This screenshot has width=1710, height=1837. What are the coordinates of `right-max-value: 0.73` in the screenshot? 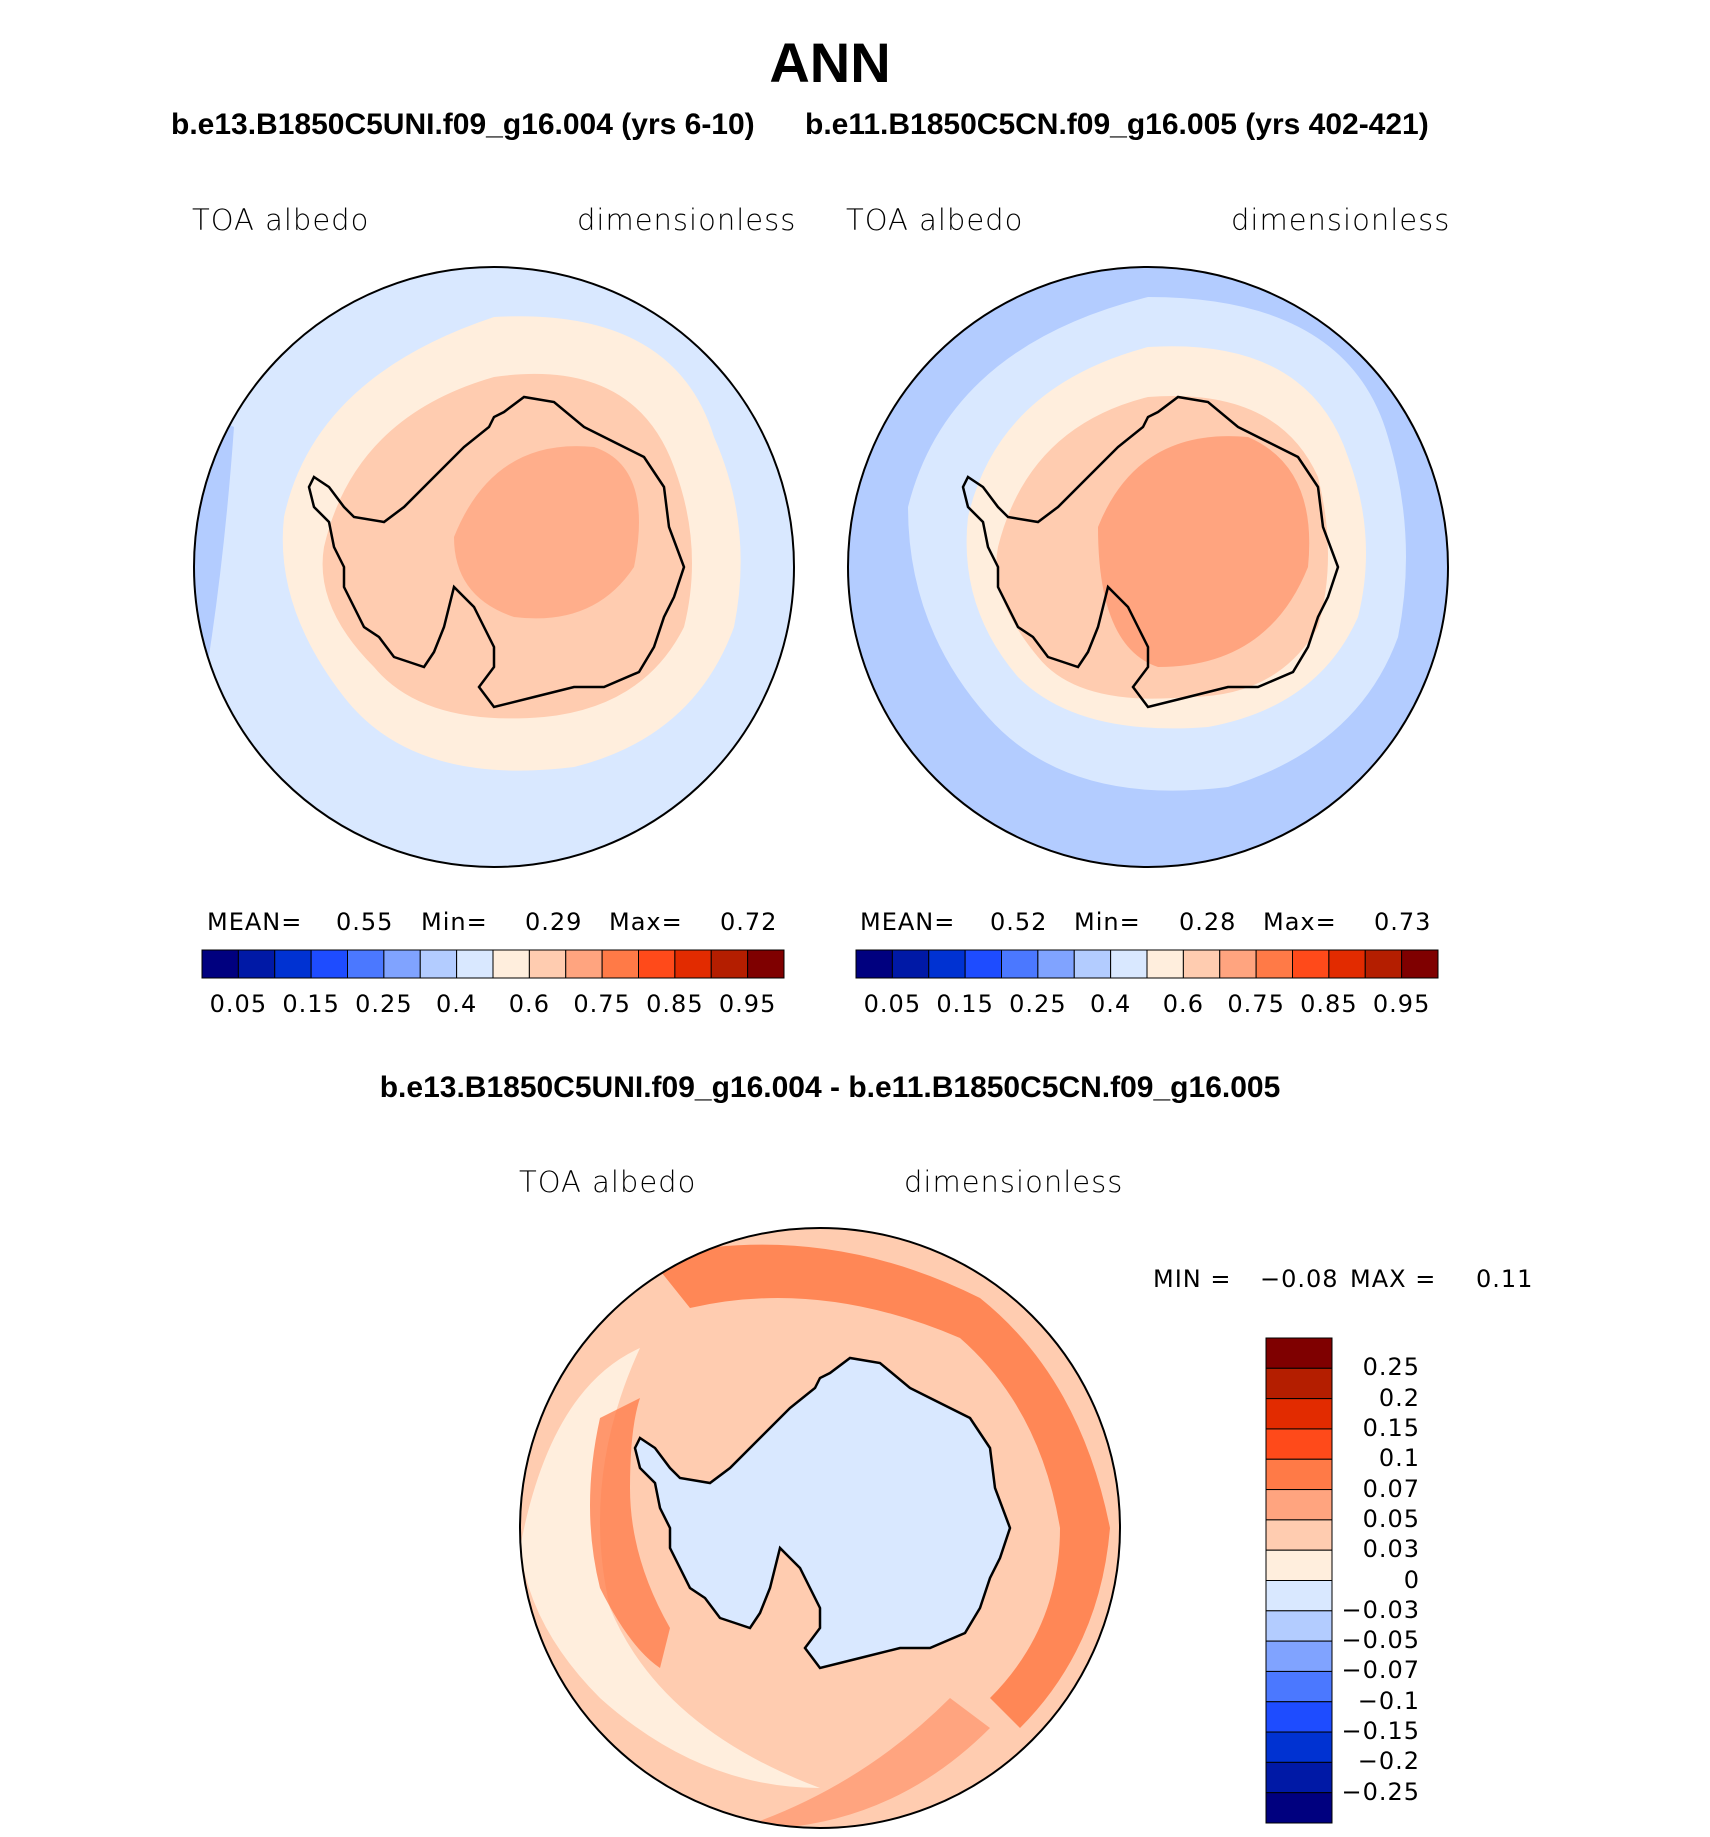 It's located at (1403, 922).